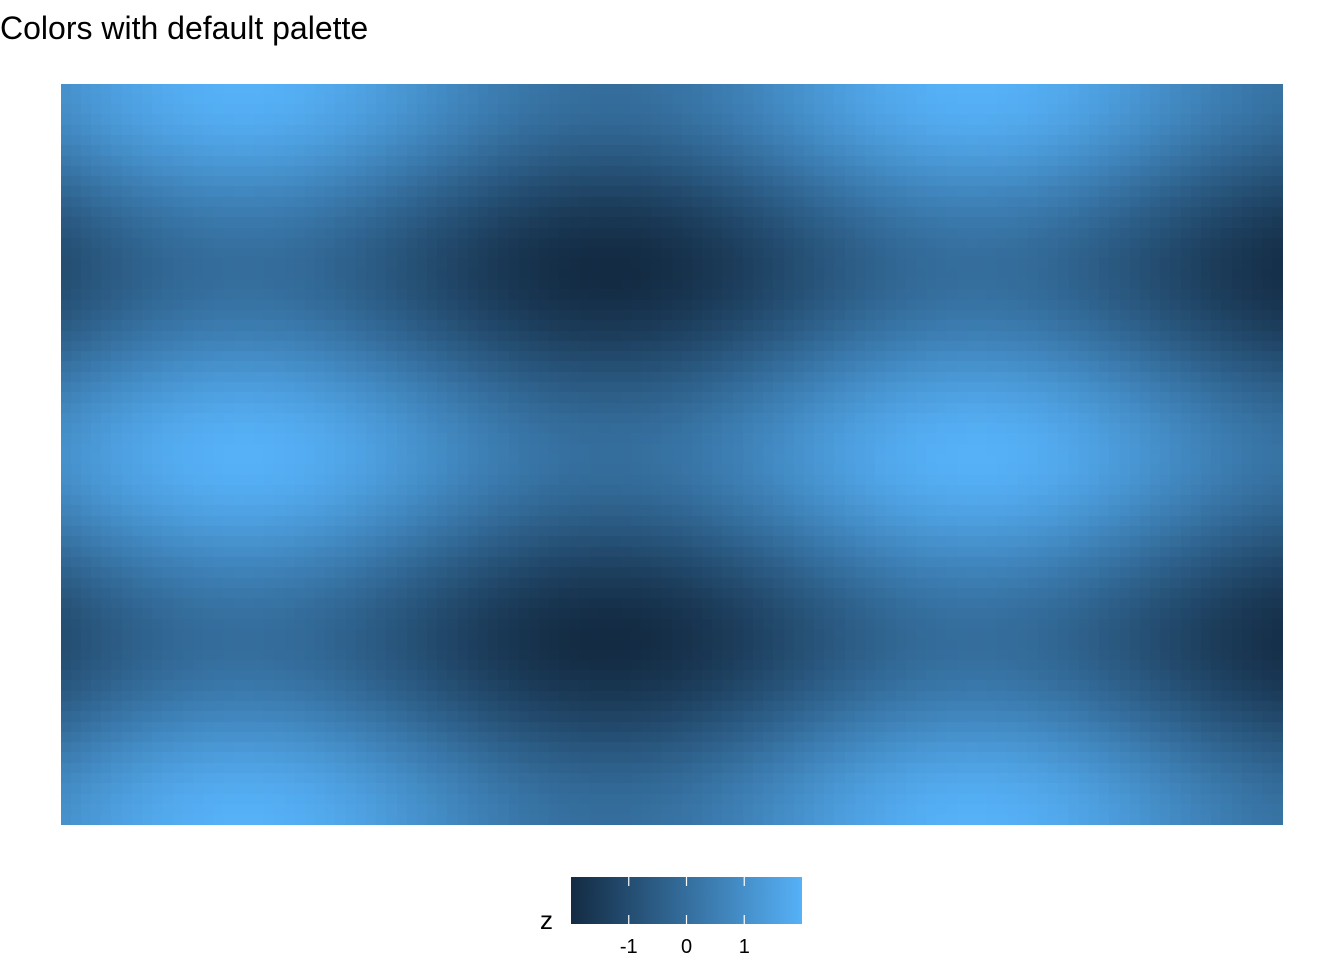  Describe the element at coordinates (686, 900) in the screenshot. I see `colorbar` at that location.